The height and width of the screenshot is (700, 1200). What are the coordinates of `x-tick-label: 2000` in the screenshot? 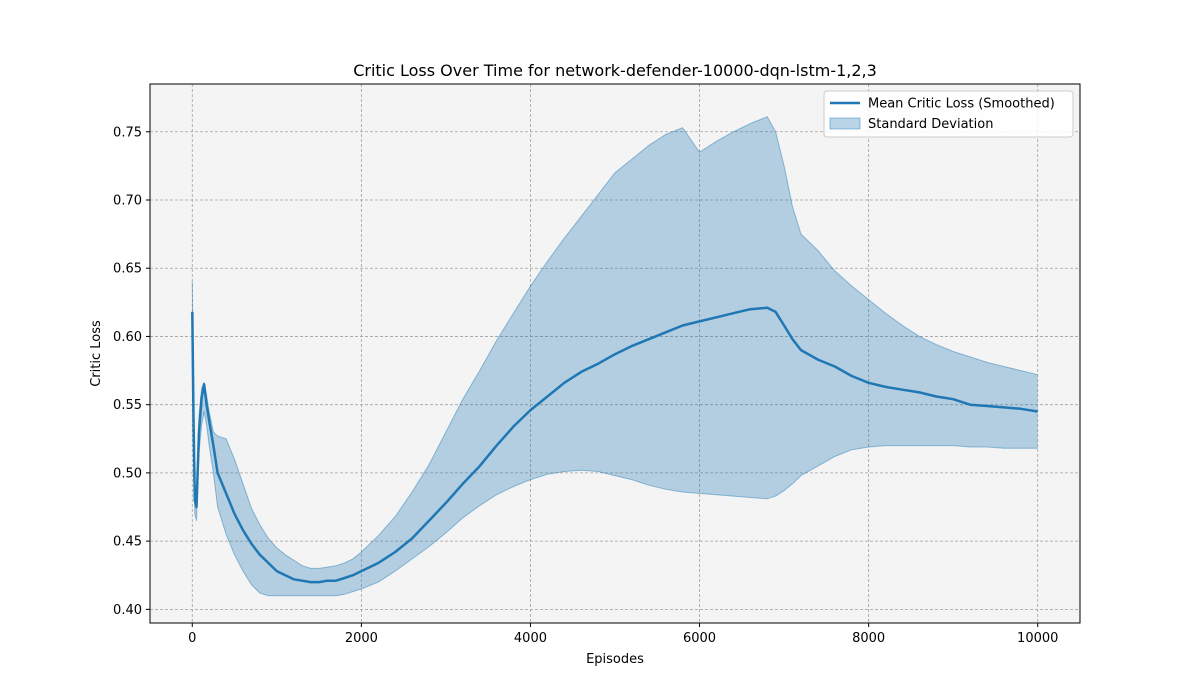 It's located at (361, 638).